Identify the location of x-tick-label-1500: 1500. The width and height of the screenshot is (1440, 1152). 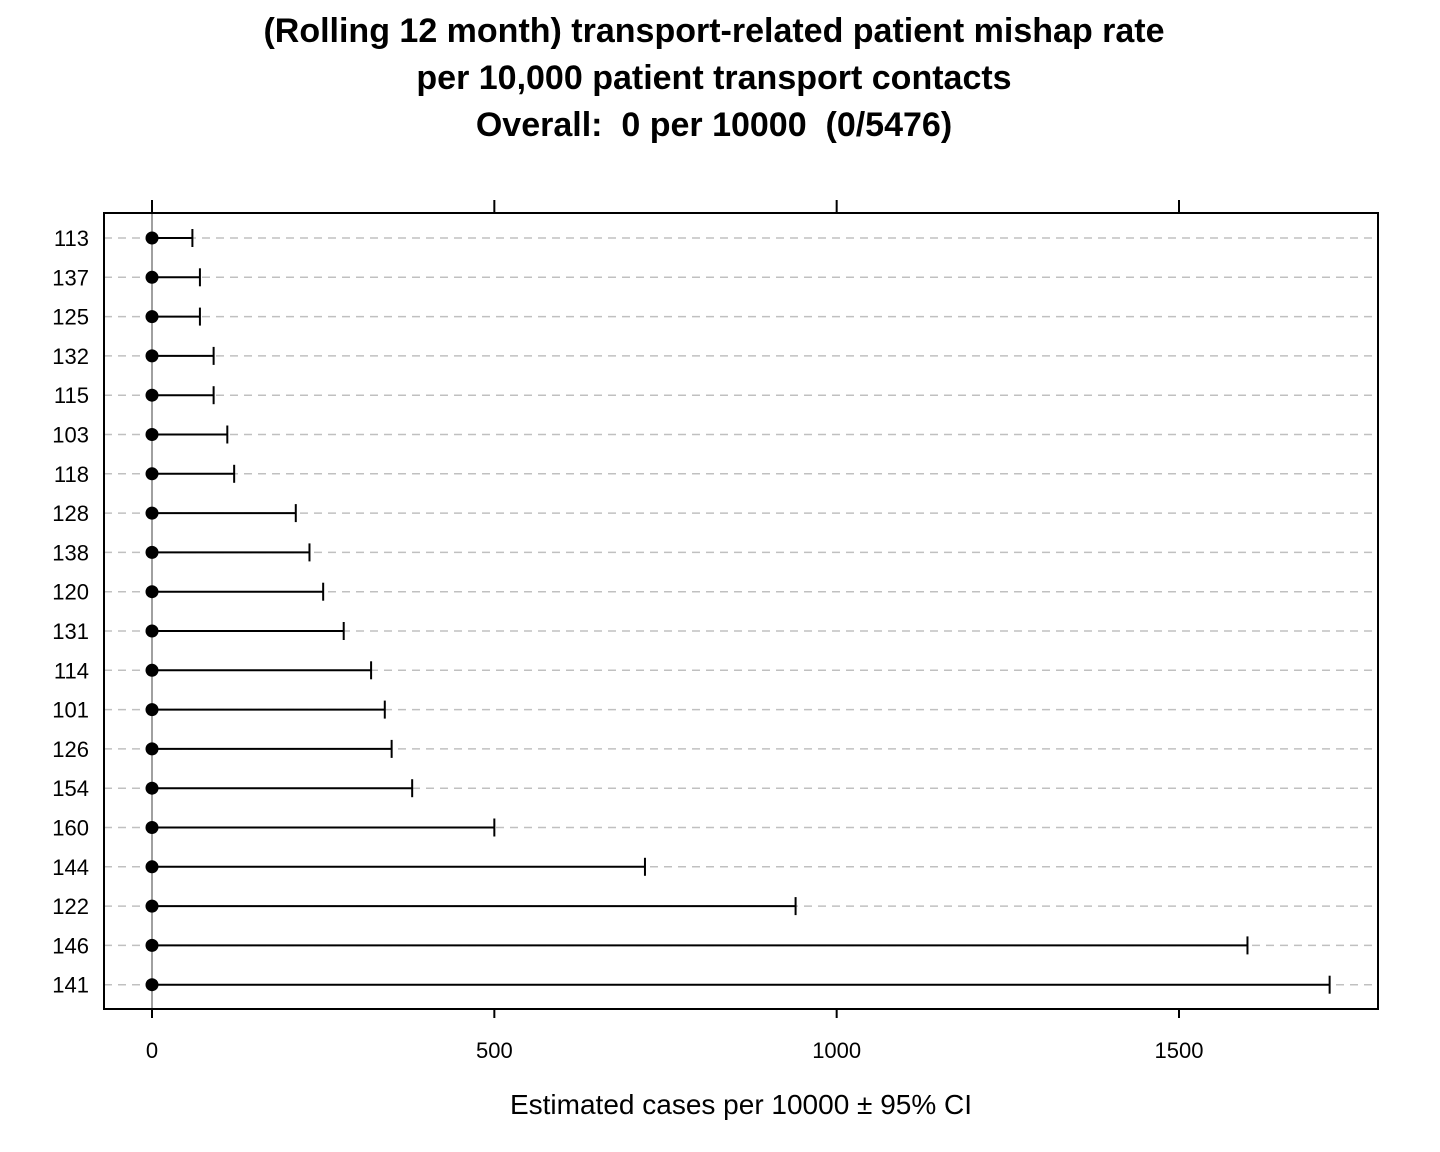
(1179, 1050).